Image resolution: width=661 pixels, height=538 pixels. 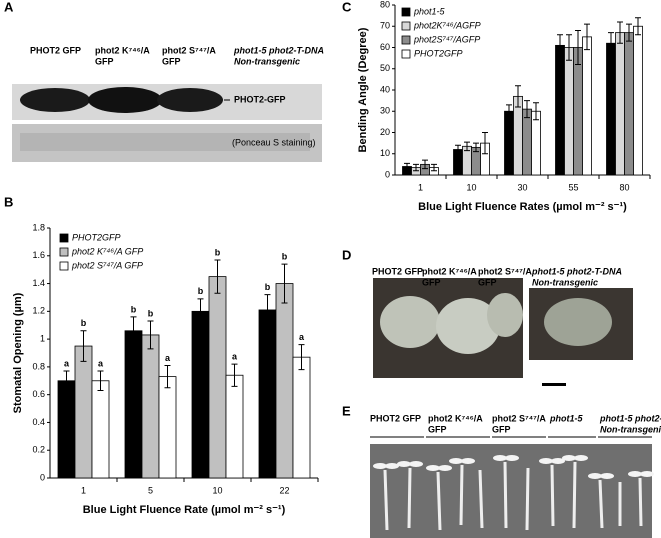 I want to click on lane-label: phot2 S⁷⁴⁷/A, so click(x=519, y=418).